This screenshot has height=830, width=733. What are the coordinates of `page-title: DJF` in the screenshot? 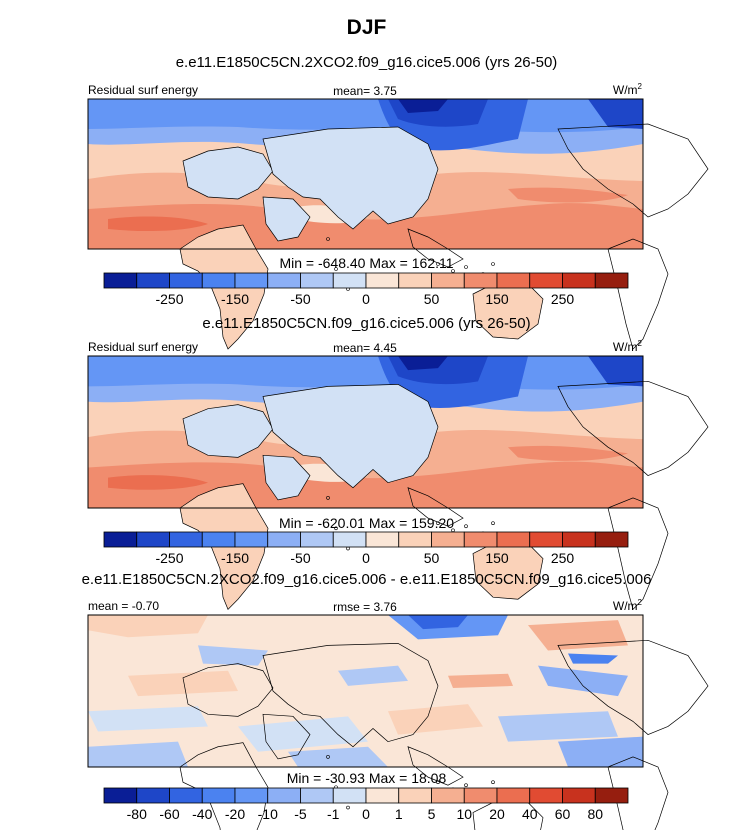 It's located at (366, 27).